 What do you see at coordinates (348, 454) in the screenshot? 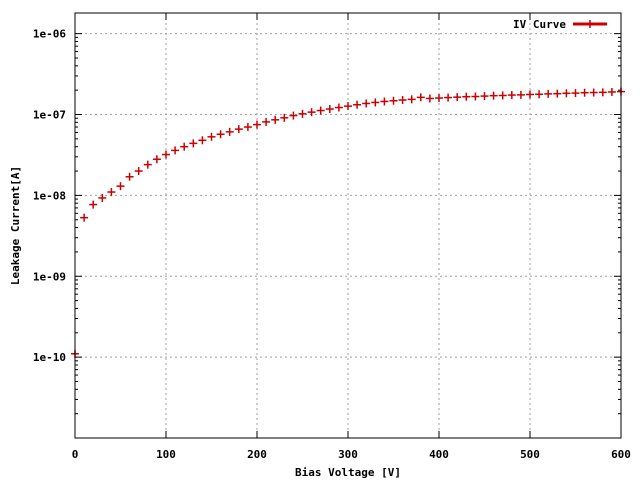
I see `x-tick-label: 300` at bounding box center [348, 454].